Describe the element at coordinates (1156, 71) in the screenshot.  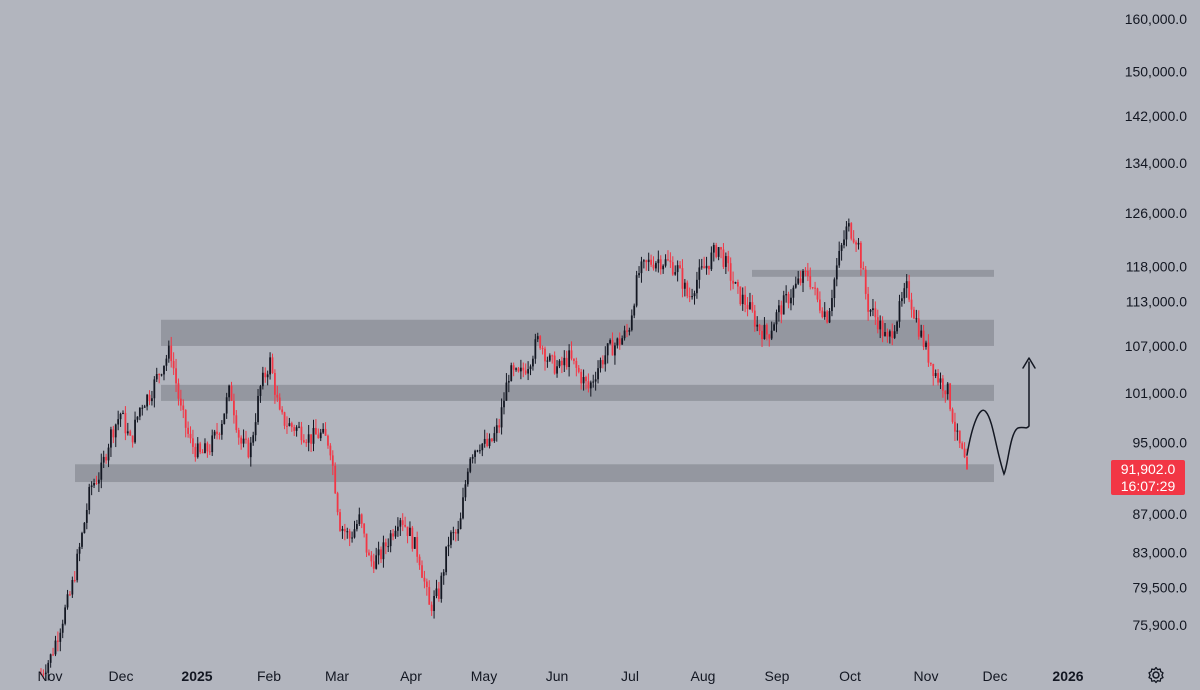
I see `price-tick-label: 150,000.0` at that location.